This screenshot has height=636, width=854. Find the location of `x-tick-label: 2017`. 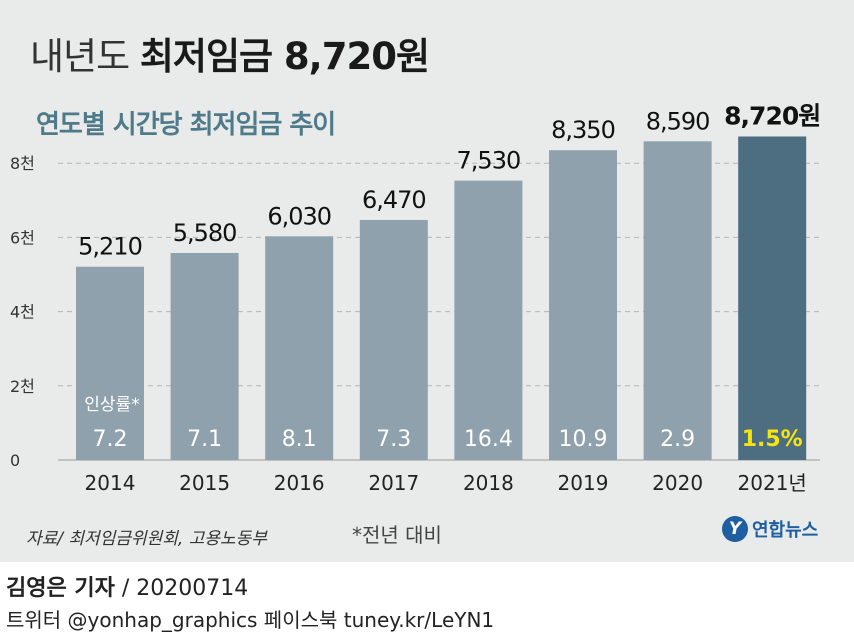

x-tick-label: 2017 is located at coordinates (393, 483).